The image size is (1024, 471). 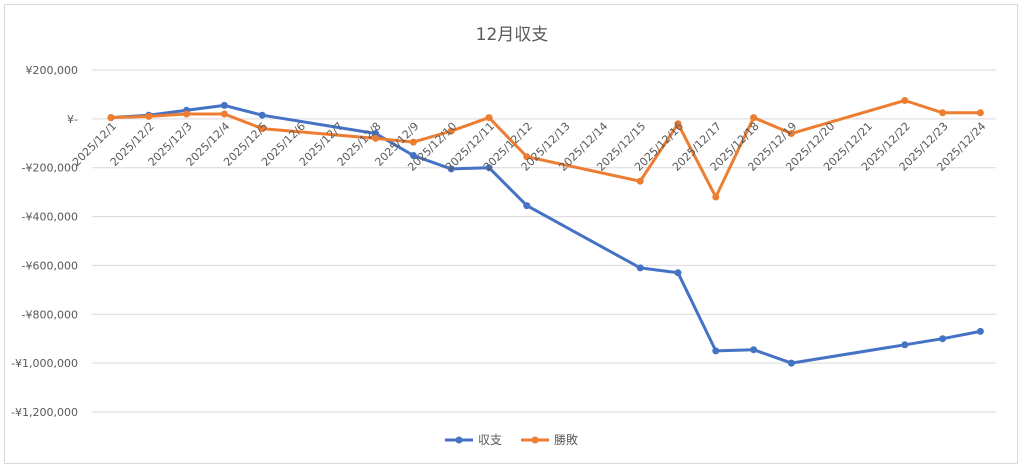 I want to click on y-tick-label: -¥200,000, so click(x=50, y=168).